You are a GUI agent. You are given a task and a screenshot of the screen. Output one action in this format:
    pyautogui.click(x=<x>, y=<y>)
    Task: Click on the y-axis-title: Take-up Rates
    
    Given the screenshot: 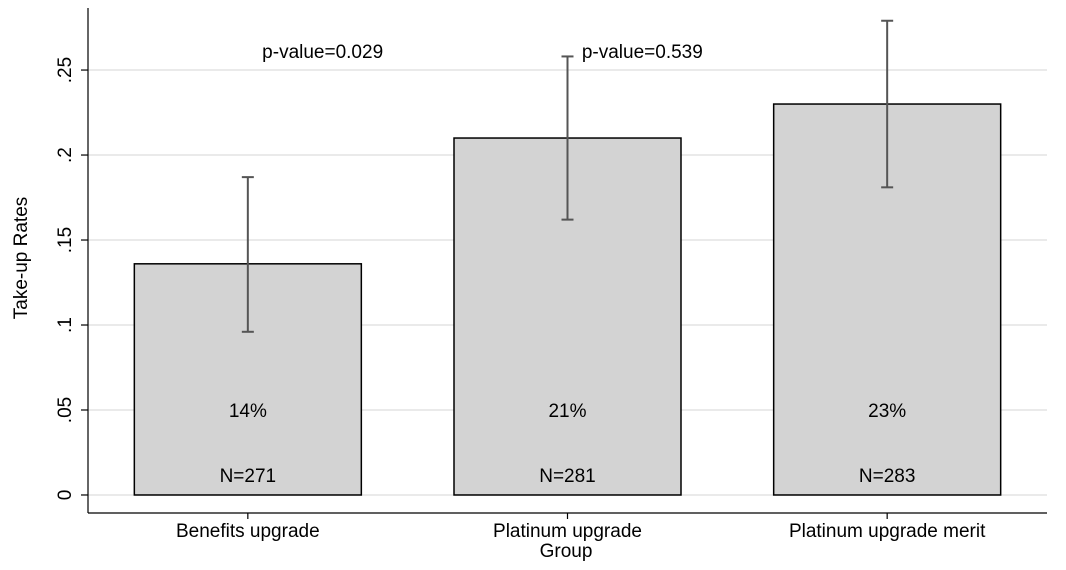 What is the action you would take?
    pyautogui.click(x=21, y=258)
    